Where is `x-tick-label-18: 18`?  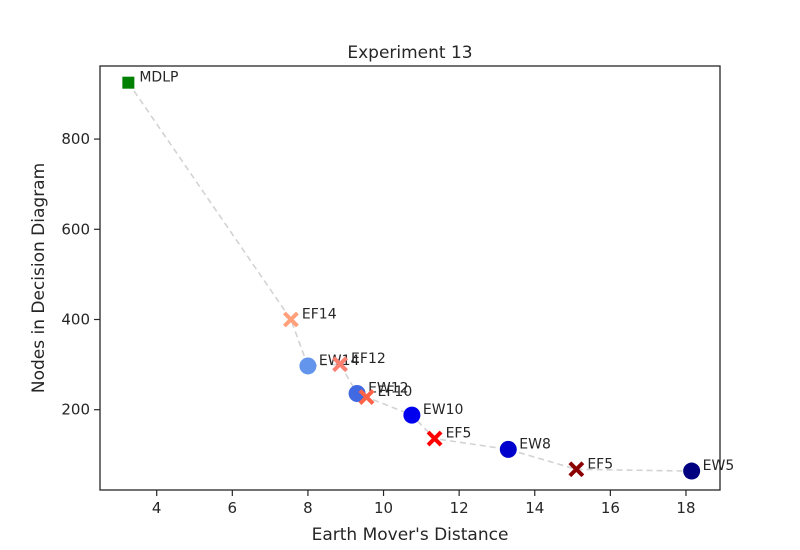
x-tick-label-18: 18 is located at coordinates (685, 508).